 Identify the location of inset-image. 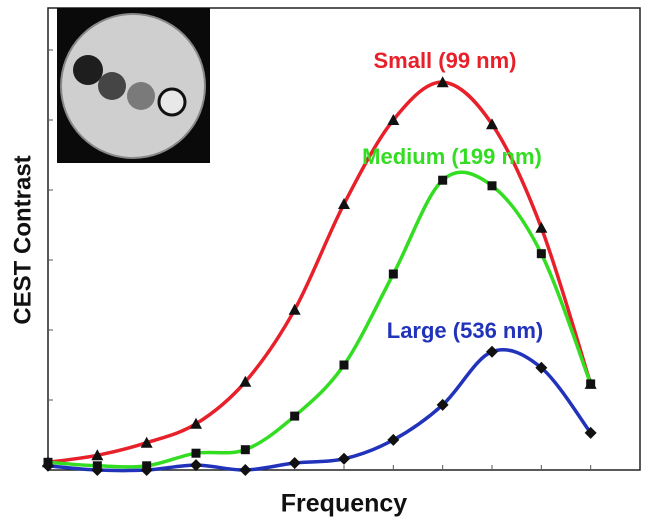
(133, 85).